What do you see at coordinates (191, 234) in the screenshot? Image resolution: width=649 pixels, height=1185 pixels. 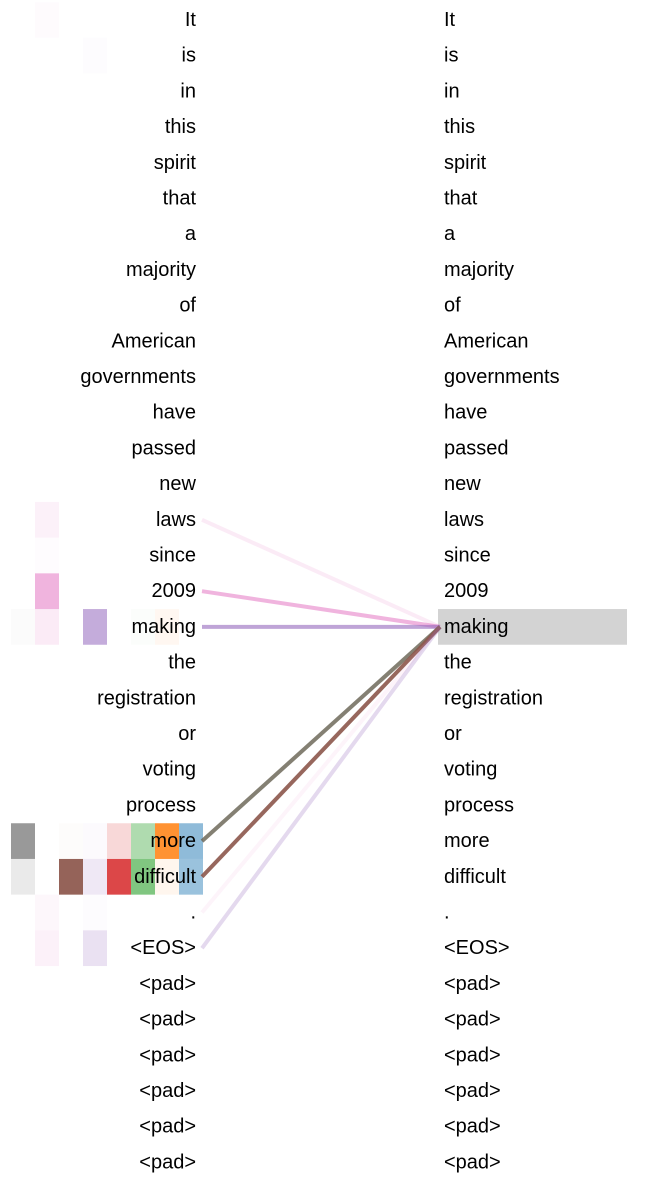 I see `left-token: a` at bounding box center [191, 234].